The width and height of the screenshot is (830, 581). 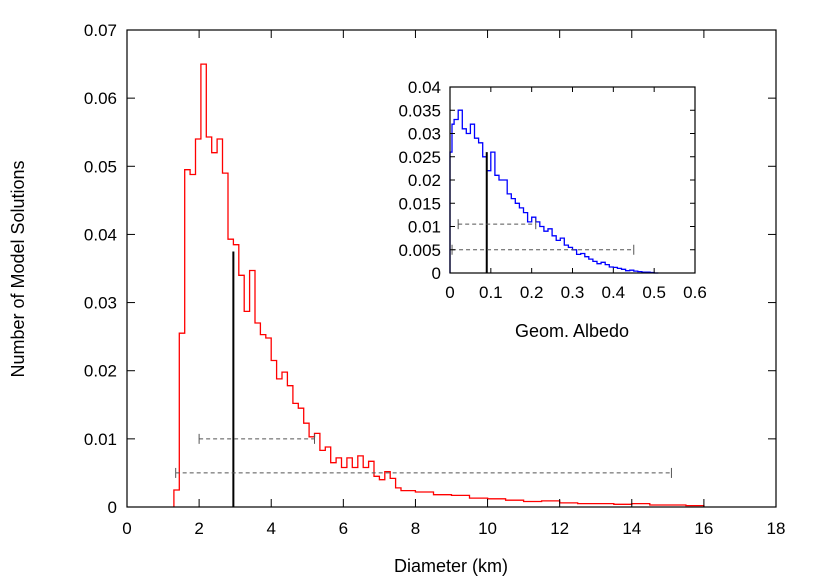 I want to click on inset-y-tick-label: 0.005, so click(x=419, y=250).